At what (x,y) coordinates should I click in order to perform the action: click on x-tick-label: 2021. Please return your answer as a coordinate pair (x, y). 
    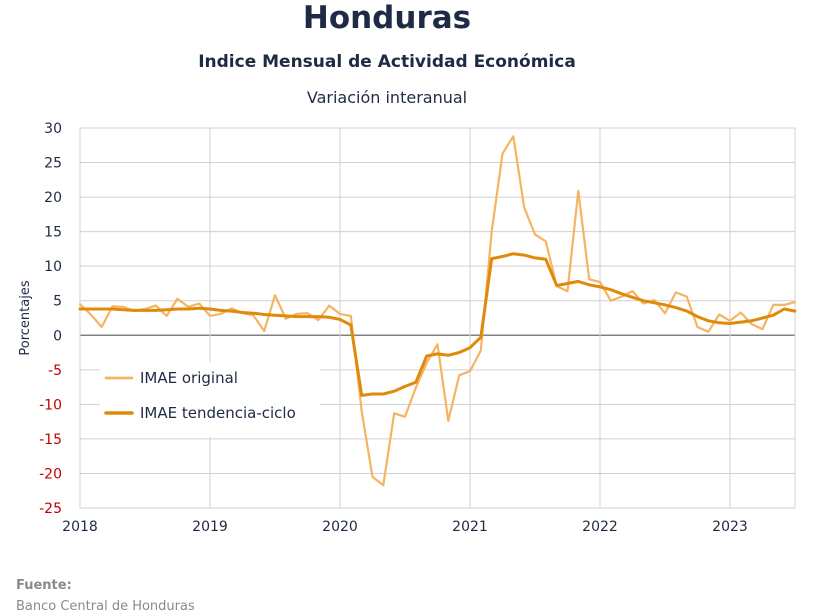
    Looking at the image, I should click on (470, 527).